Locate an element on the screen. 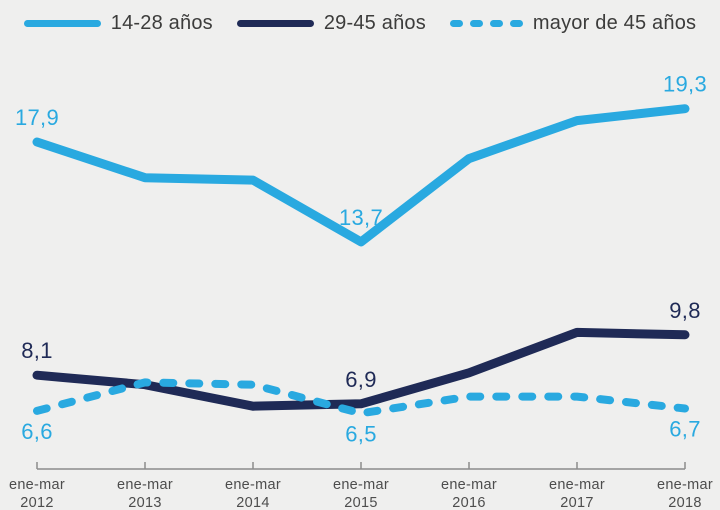 The height and width of the screenshot is (510, 720). x-tick-label: ene-mar 2018 is located at coordinates (685, 493).